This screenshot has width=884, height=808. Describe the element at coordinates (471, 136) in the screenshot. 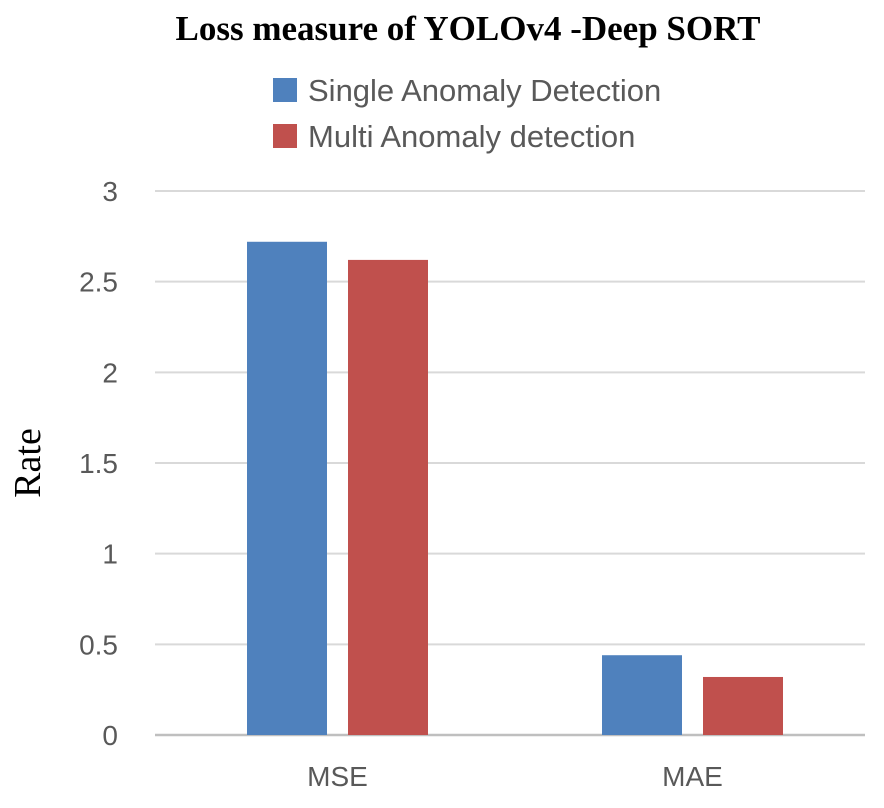

I see `legend-label: Multi Anomaly detection` at that location.